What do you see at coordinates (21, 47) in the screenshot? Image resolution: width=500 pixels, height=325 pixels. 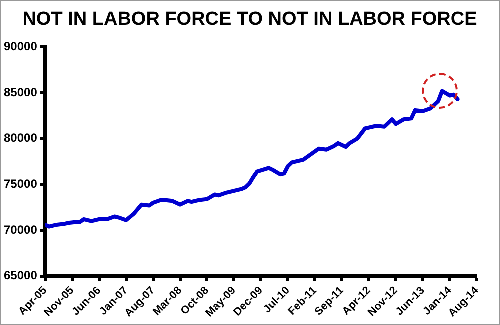 I see `y-tick-label: 90000` at bounding box center [21, 47].